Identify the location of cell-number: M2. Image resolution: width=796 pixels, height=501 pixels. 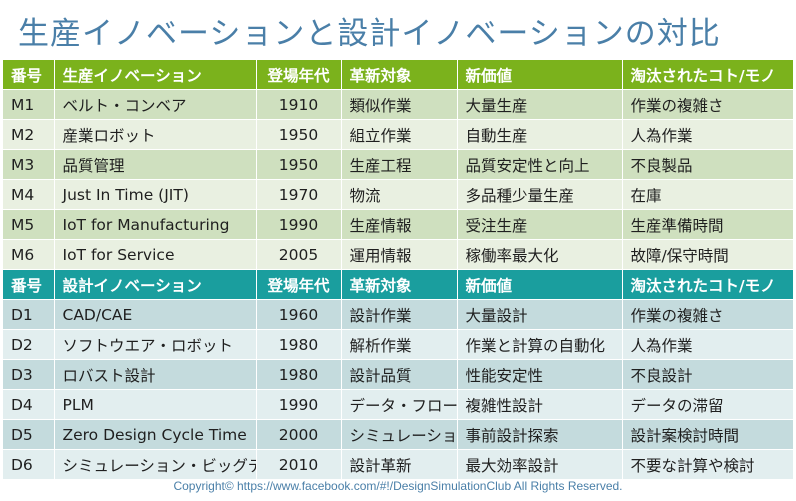
(29, 134).